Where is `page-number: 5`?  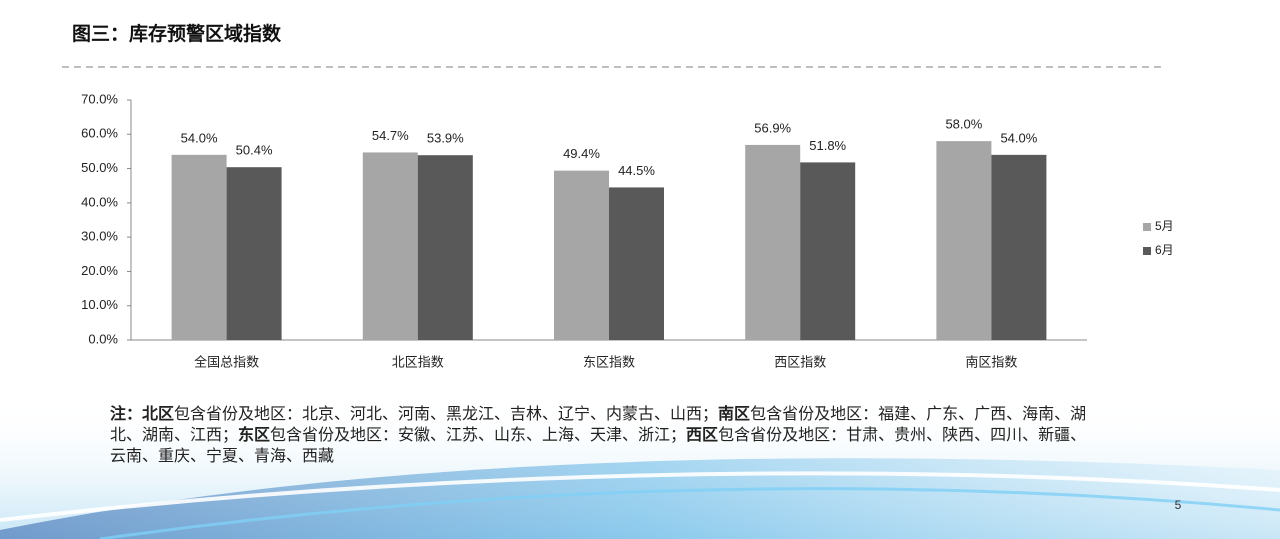 page-number: 5 is located at coordinates (1178, 505).